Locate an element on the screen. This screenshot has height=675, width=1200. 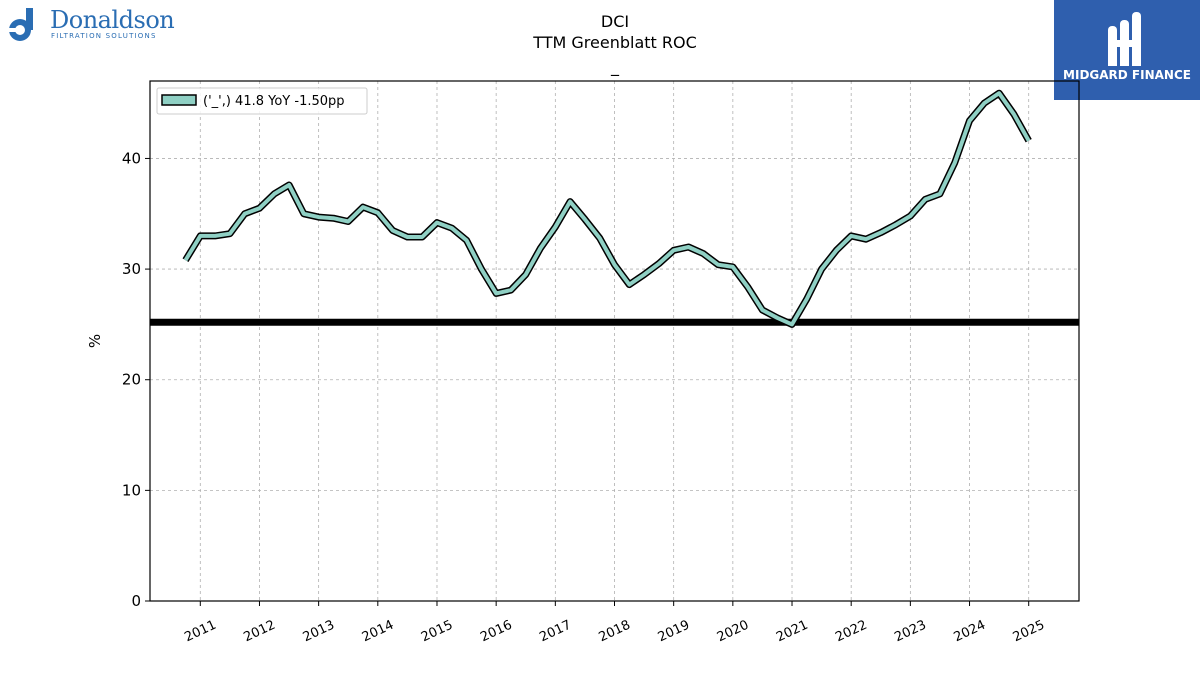
x-tick-label: 2012 is located at coordinates (260, 632).